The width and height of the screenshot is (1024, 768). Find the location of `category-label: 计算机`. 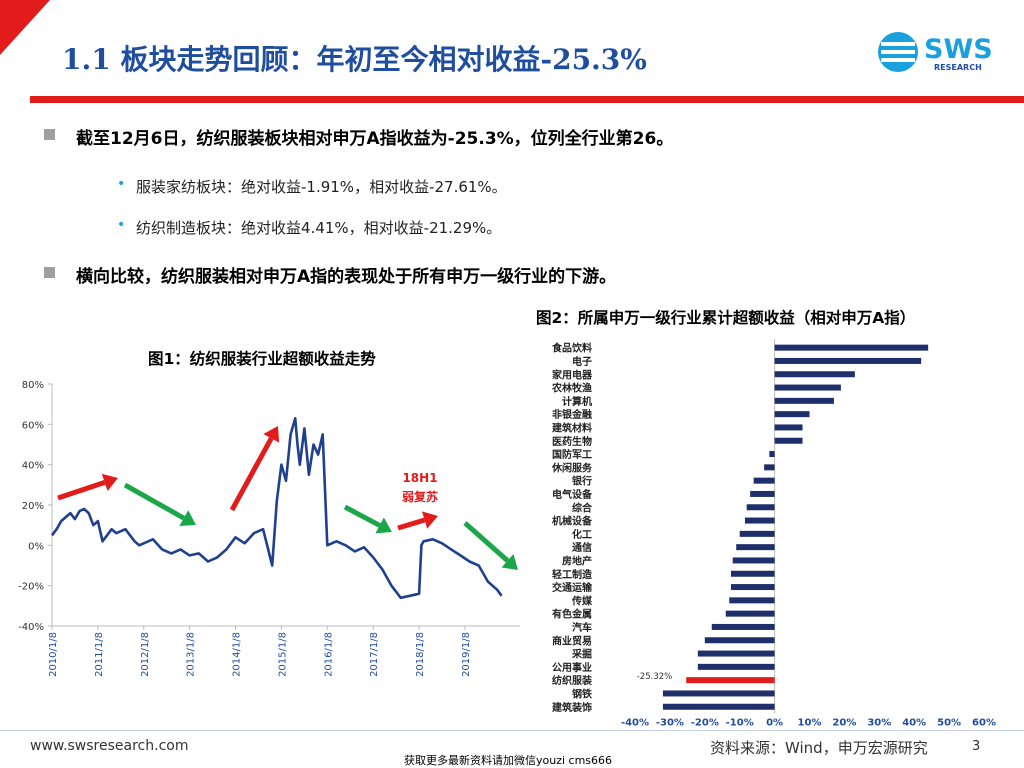

category-label: 计算机 is located at coordinates (577, 401).